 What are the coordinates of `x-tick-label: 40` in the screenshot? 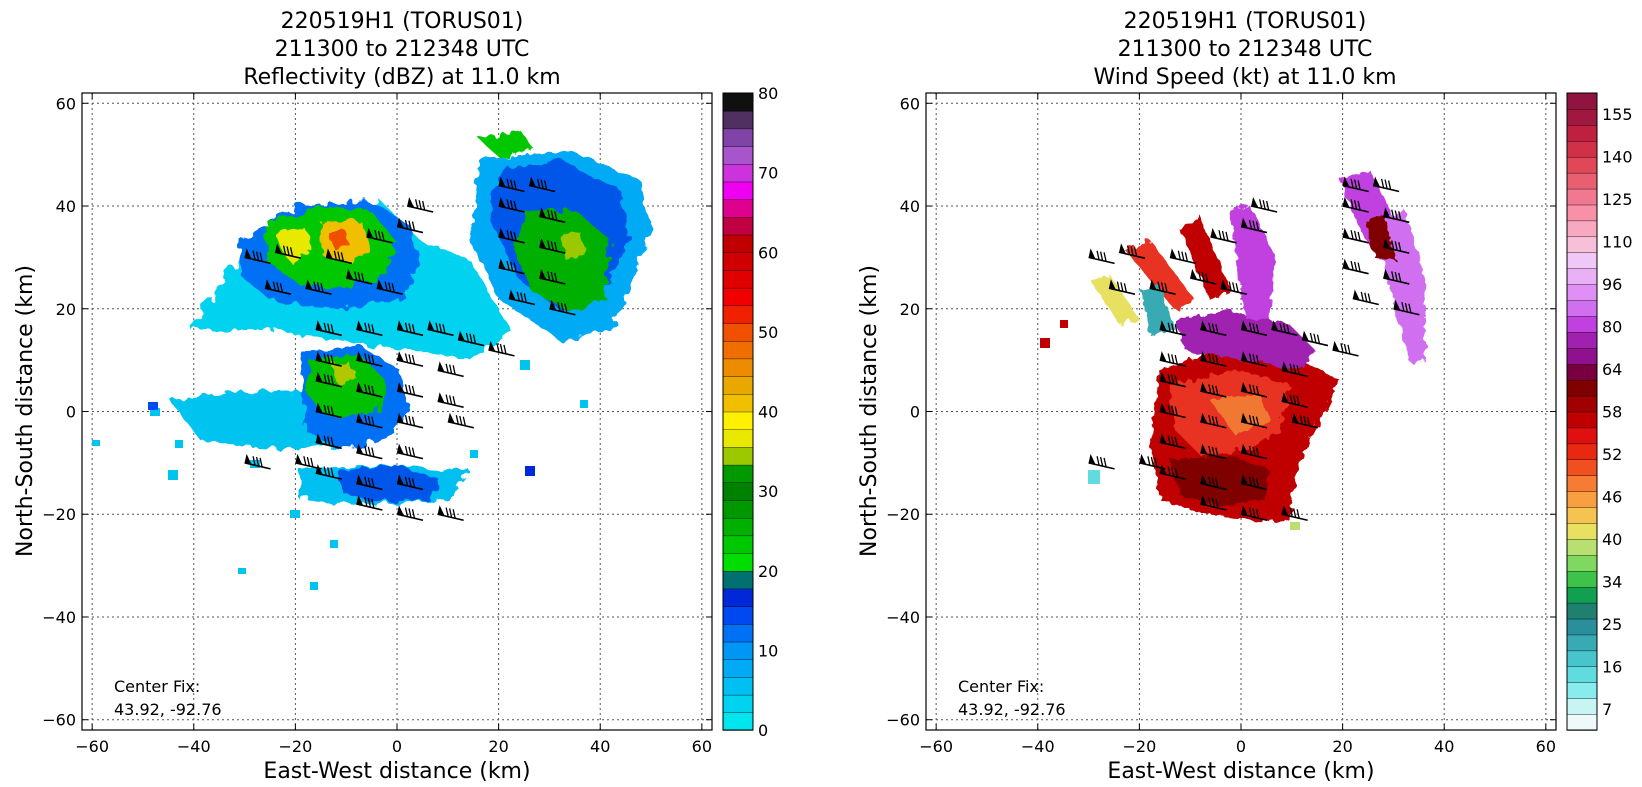 It's located at (1444, 746).